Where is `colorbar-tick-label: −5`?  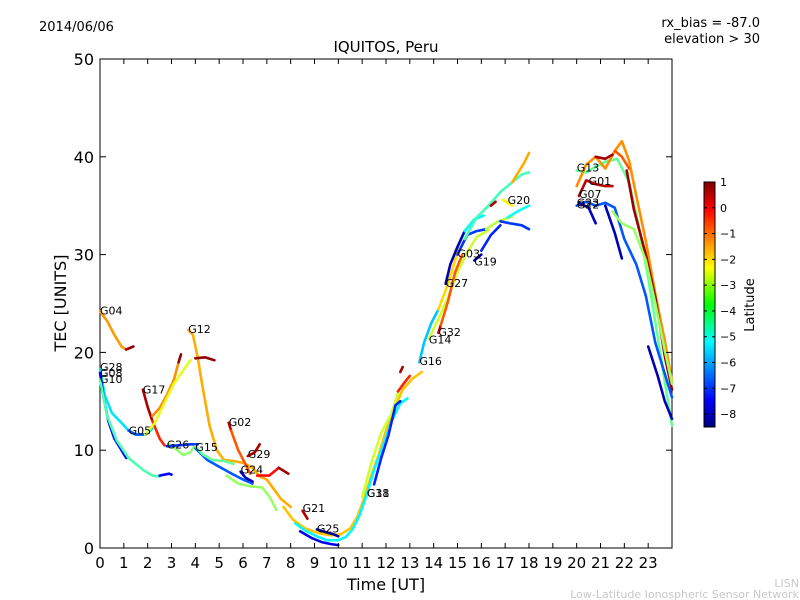 colorbar-tick-label: −5 is located at coordinates (728, 337).